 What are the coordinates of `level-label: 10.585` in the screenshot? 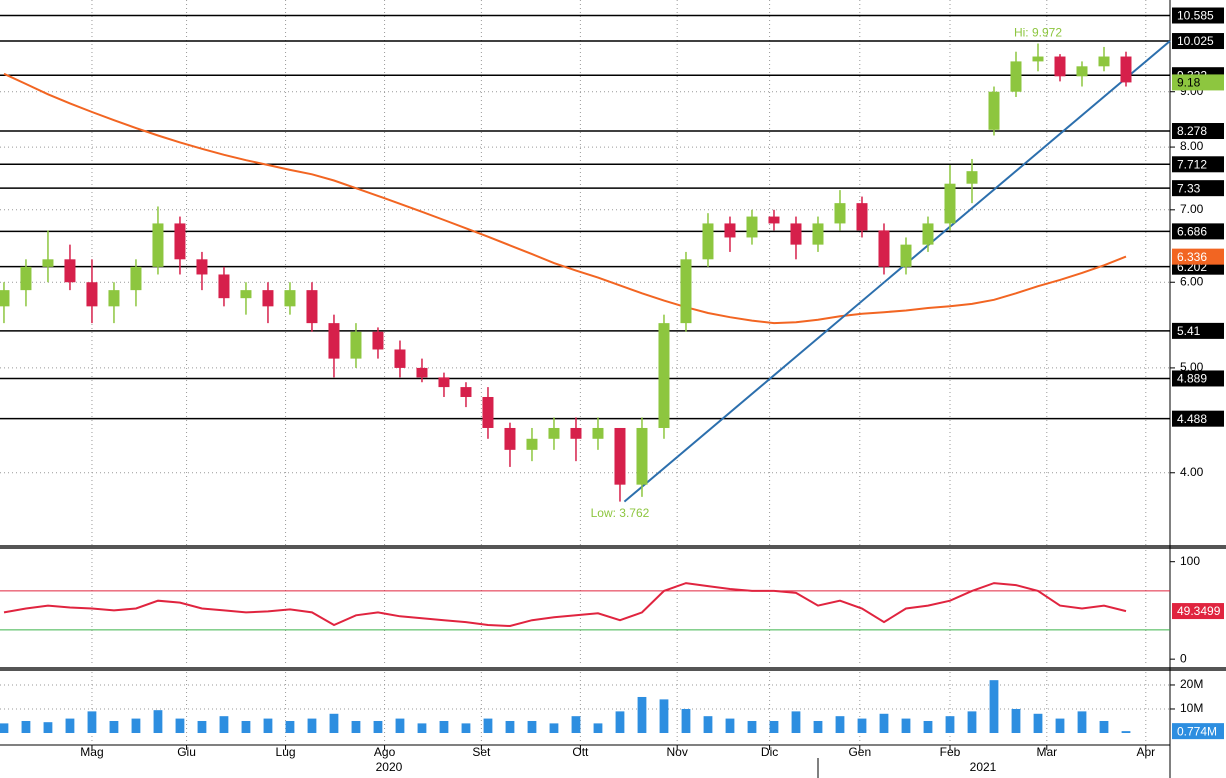 It's located at (1195, 16).